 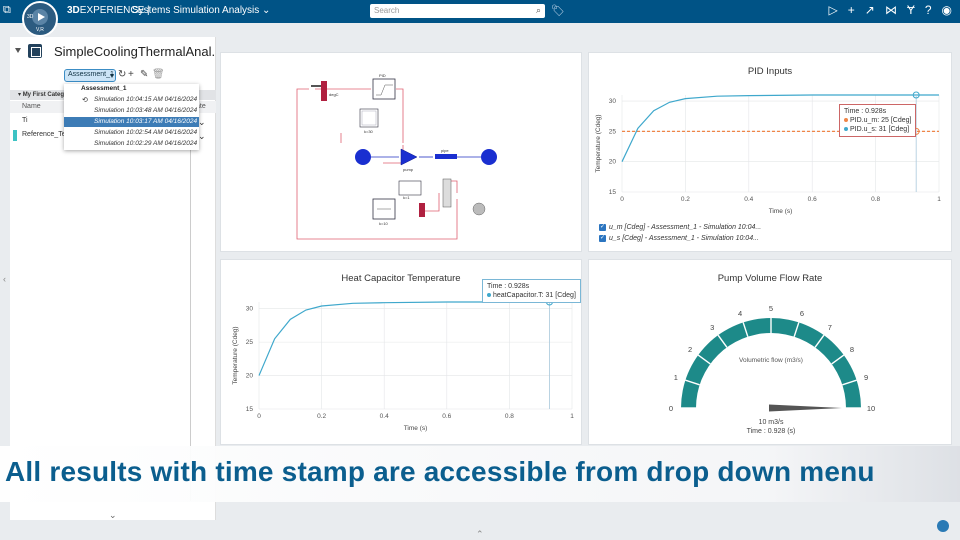 What do you see at coordinates (7, 10) in the screenshot?
I see `ds-logo-icon: ⧉` at bounding box center [7, 10].